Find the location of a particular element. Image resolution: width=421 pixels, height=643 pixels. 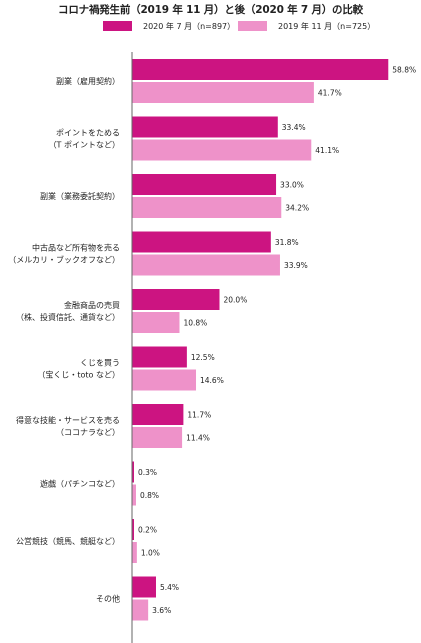

category-label: 得意な技能・サービスを売る is located at coordinates (68, 420).